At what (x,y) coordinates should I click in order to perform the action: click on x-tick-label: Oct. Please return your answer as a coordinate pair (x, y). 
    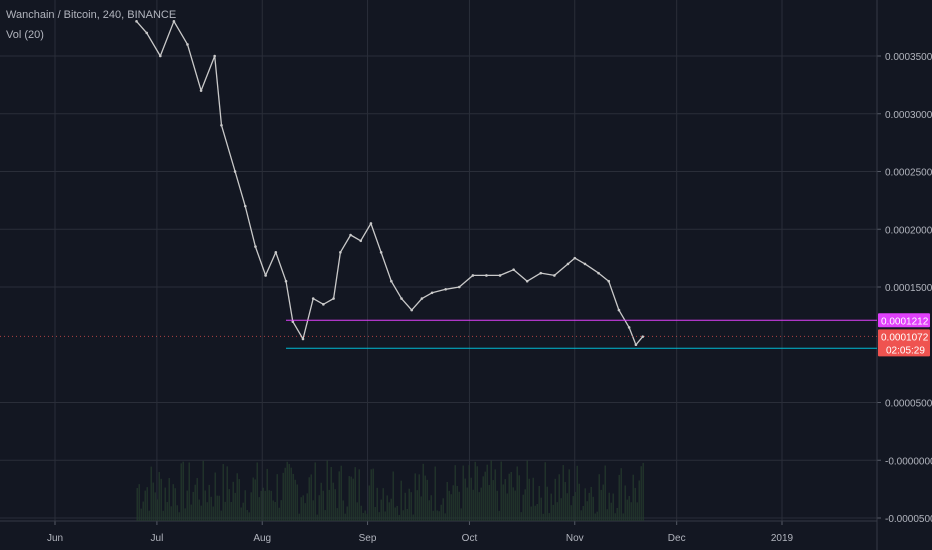
    Looking at the image, I should click on (470, 538).